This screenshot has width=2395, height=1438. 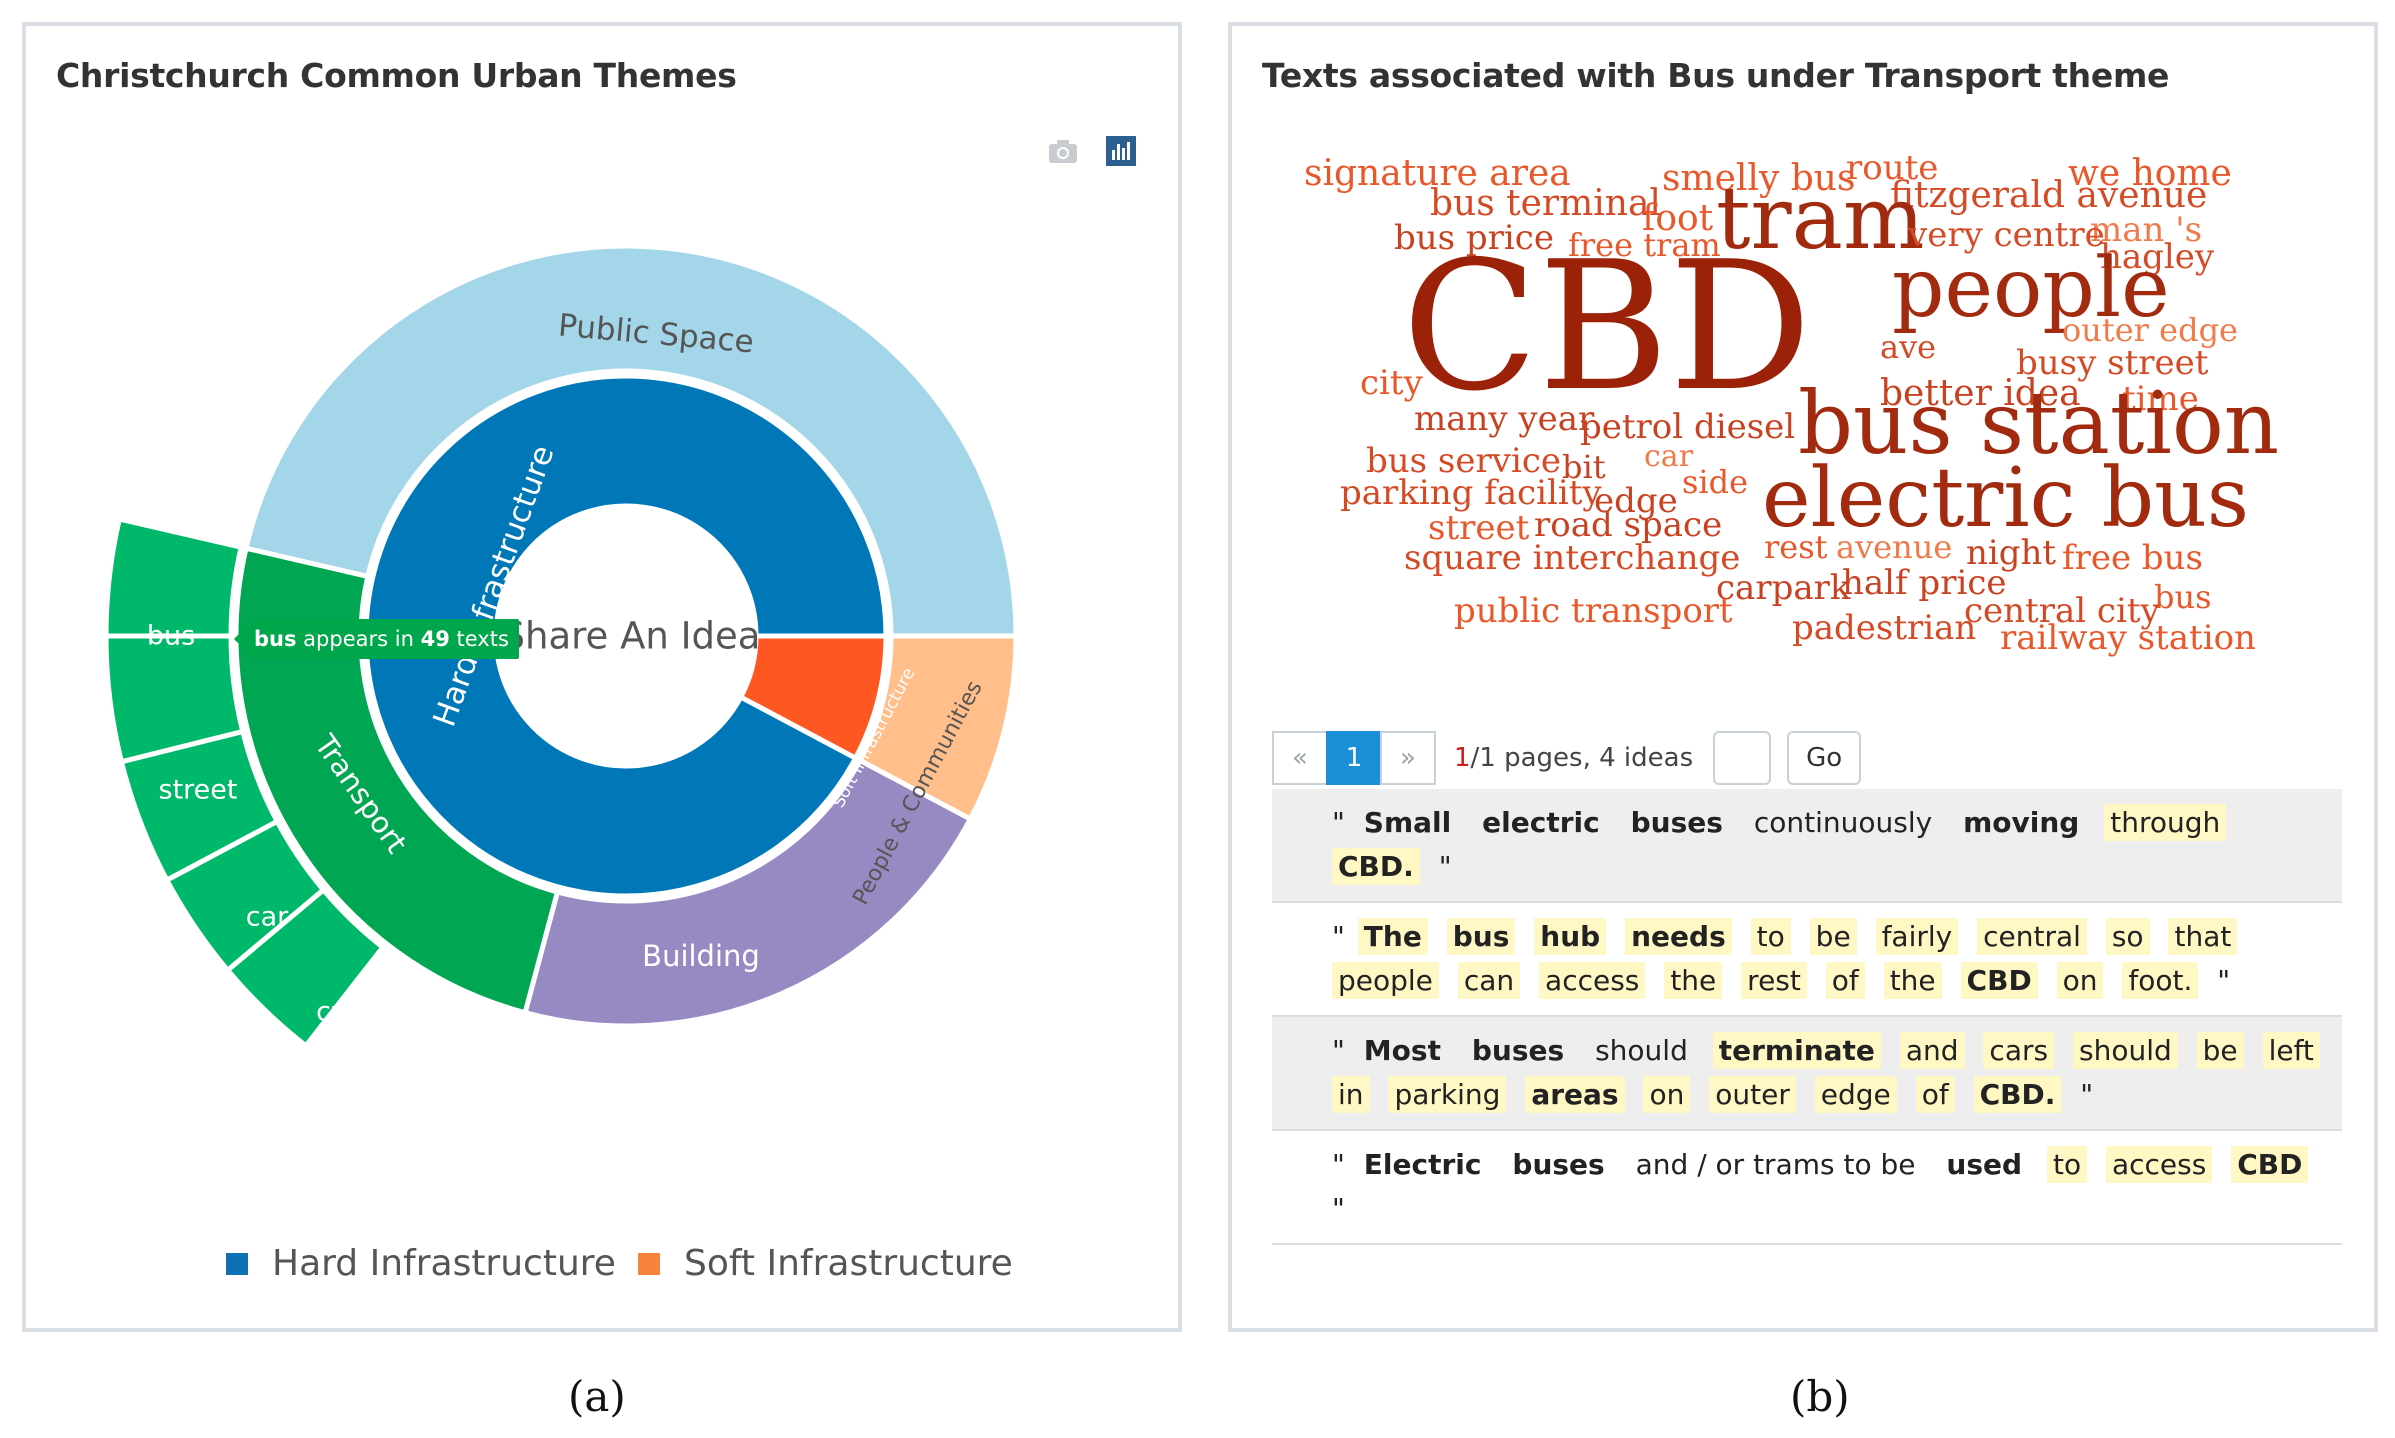 What do you see at coordinates (245, 896) in the screenshot?
I see `sunburst-segment-cycle` at bounding box center [245, 896].